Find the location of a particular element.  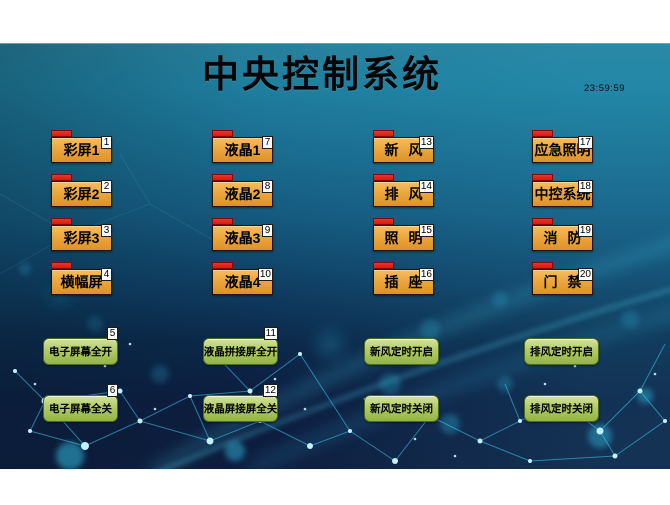

device-button-chazuo: 16 插座 is located at coordinates (403, 278).